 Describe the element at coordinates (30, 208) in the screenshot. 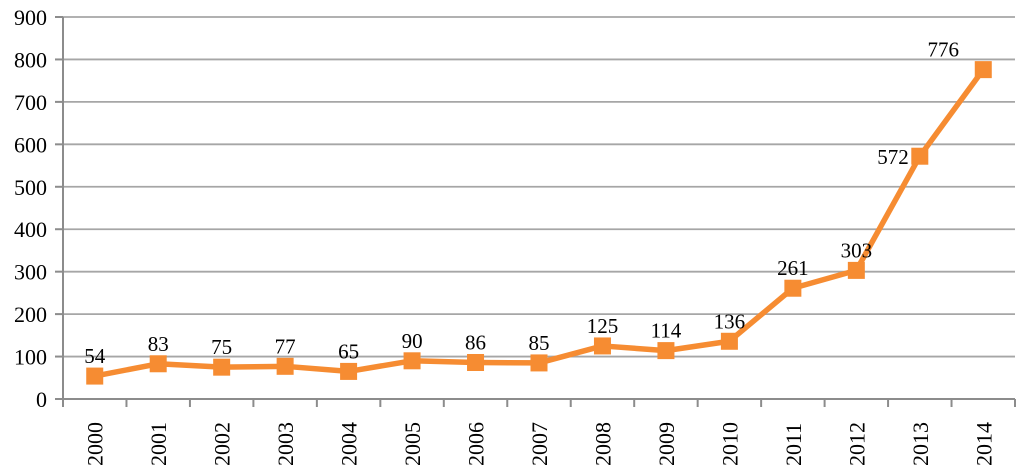

I see `y-axis-labels: 0 100 200 300 400 500 600 700 800 900` at that location.